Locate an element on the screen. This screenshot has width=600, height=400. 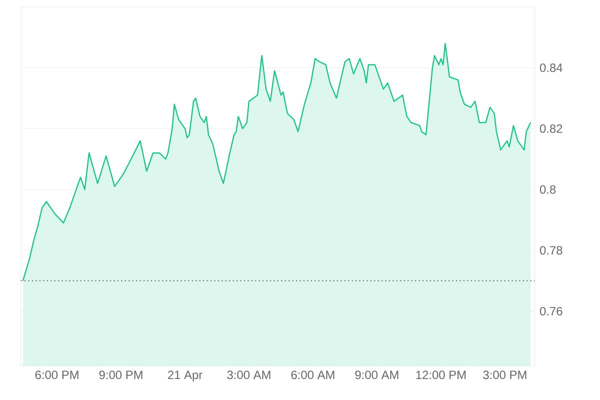
x-tick-label: 9:00 PM is located at coordinates (120, 375).